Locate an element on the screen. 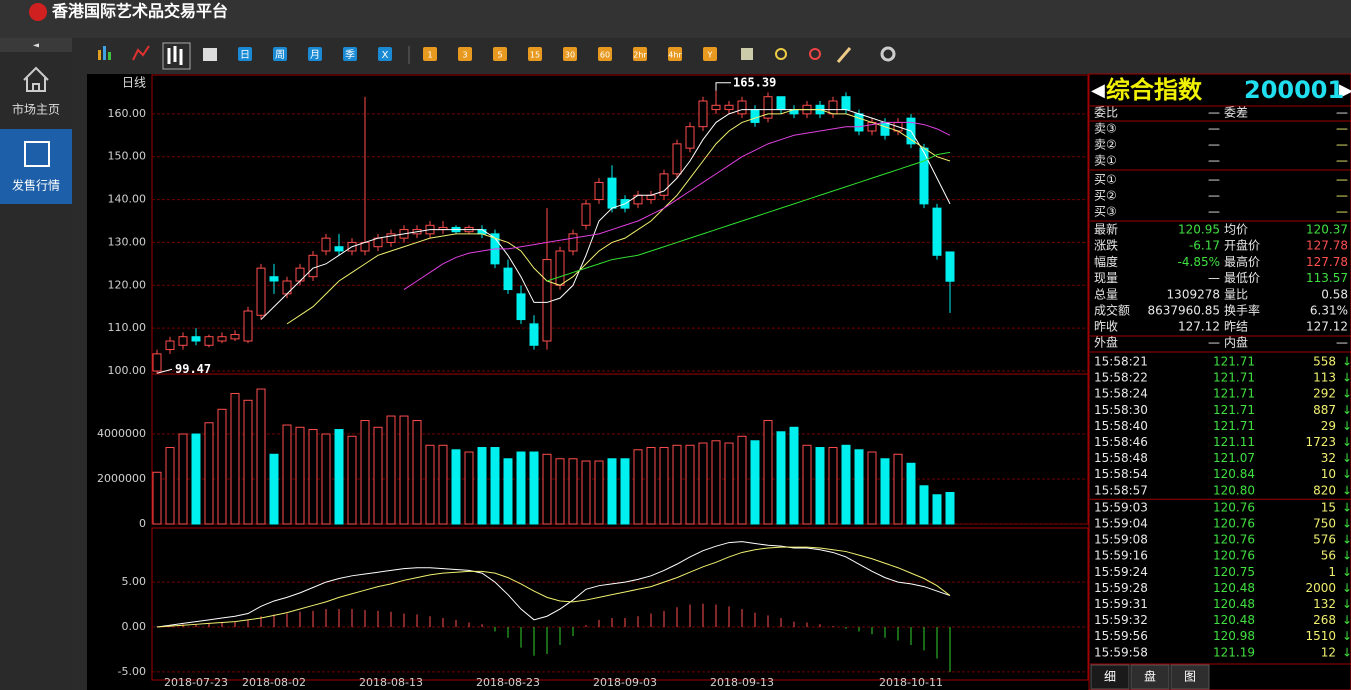 The height and width of the screenshot is (690, 1351). field-label: 总量 is located at coordinates (1106, 294).